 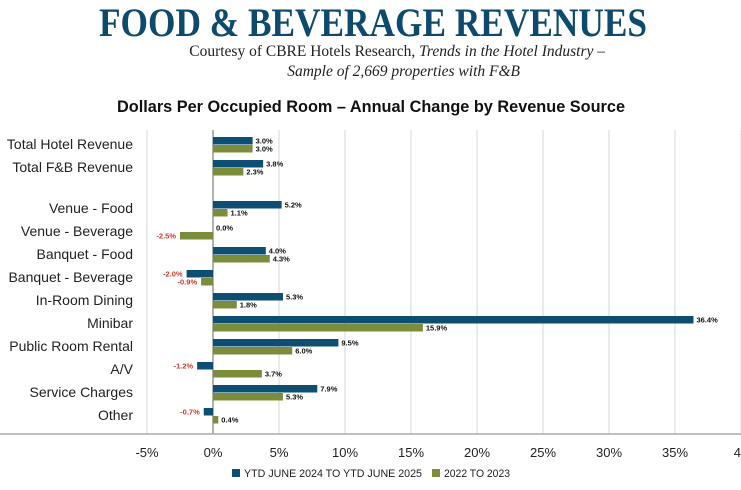 I want to click on page-title: FOOD & BEVERAGE REVENUES, so click(x=373, y=22).